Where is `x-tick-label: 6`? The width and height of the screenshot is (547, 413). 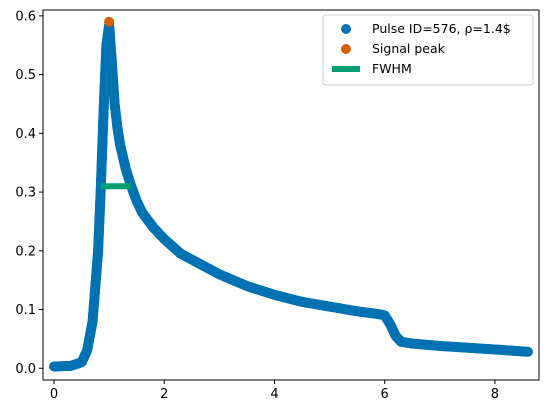
x-tick-label: 6 is located at coordinates (385, 394).